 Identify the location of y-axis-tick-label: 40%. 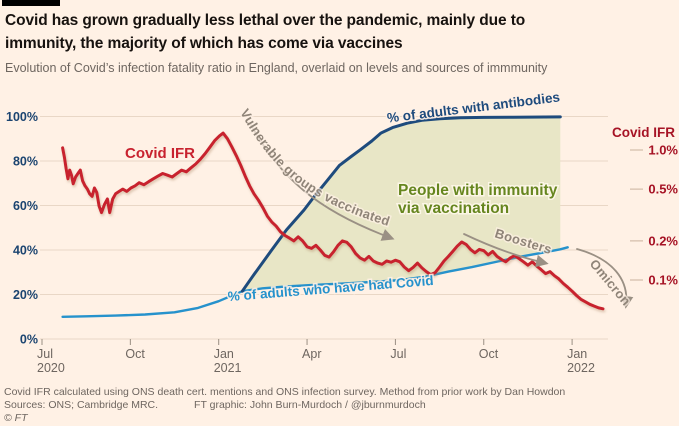
(25, 251).